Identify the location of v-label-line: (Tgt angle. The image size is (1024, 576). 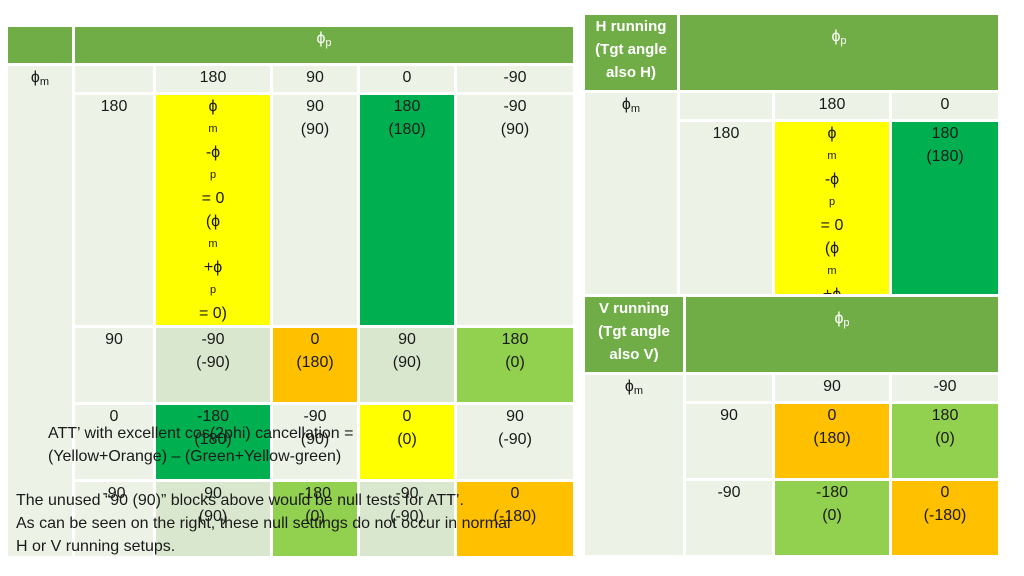
(634, 331).